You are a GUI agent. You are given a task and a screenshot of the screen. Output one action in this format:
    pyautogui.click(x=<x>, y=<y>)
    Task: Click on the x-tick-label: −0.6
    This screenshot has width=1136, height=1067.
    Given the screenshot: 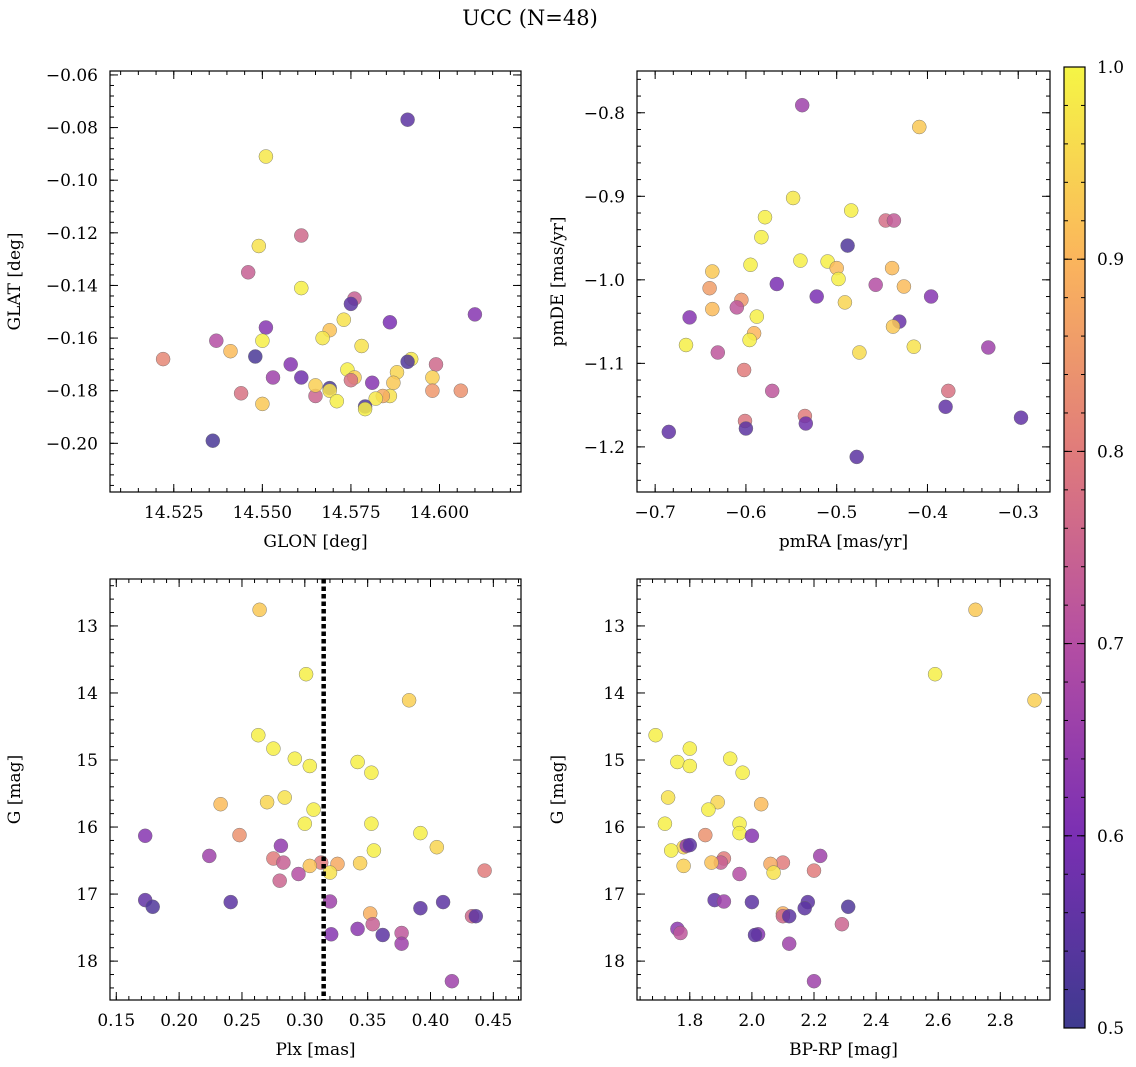 What is the action you would take?
    pyautogui.click(x=745, y=513)
    